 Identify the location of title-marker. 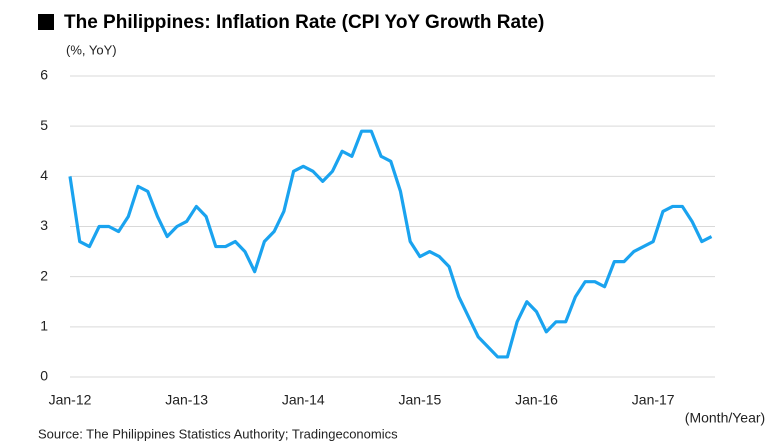
(46, 22).